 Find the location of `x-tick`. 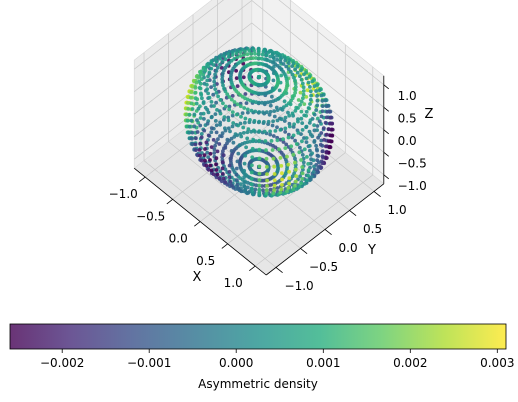

x-tick is located at coordinates (252, 268).